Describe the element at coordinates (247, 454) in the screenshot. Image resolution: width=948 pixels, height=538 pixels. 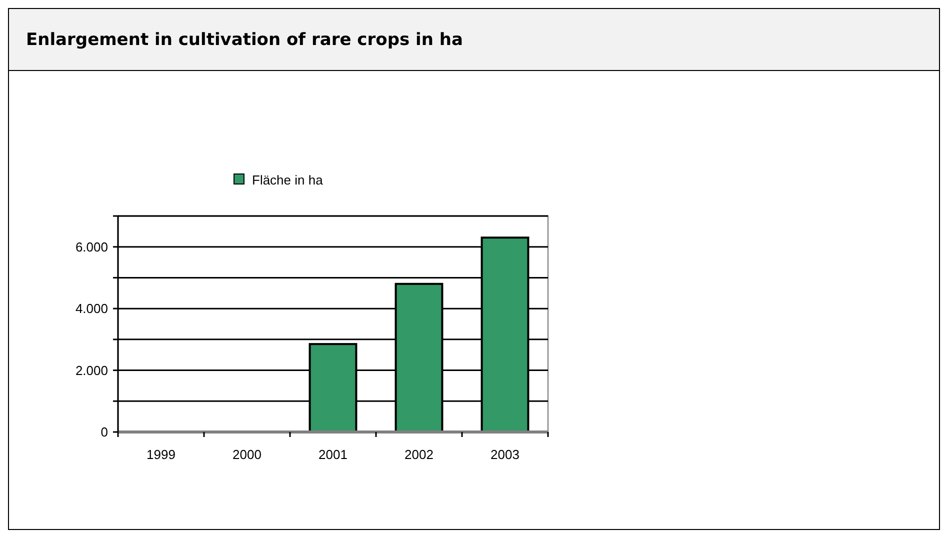
I see `x-tick-label: 2000` at that location.